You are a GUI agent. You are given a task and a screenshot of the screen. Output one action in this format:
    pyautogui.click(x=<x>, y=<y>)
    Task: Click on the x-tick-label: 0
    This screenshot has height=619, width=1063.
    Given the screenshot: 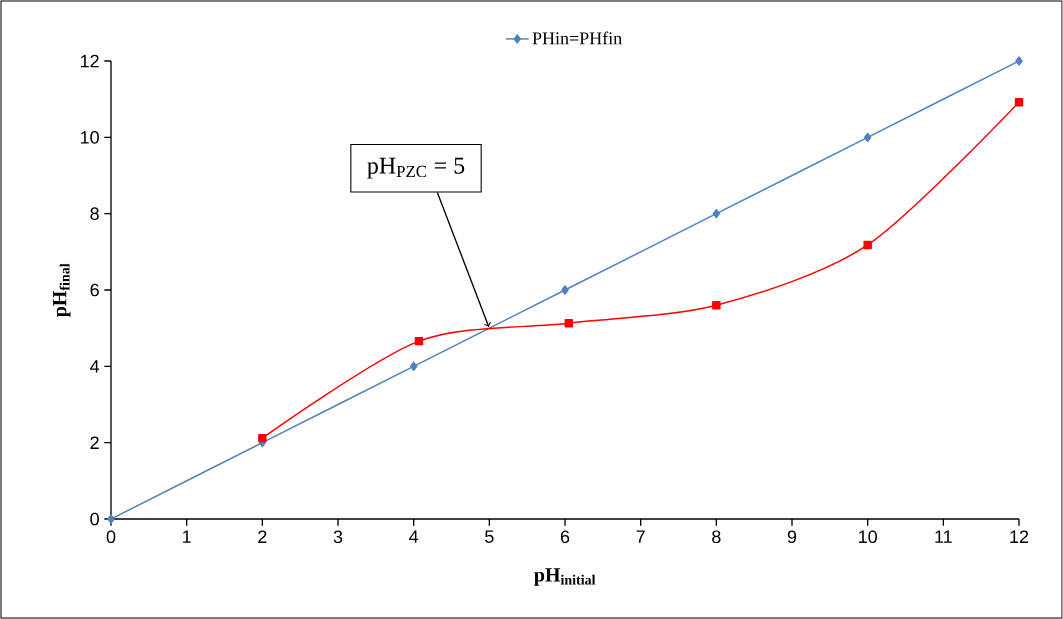 What is the action you would take?
    pyautogui.click(x=111, y=537)
    